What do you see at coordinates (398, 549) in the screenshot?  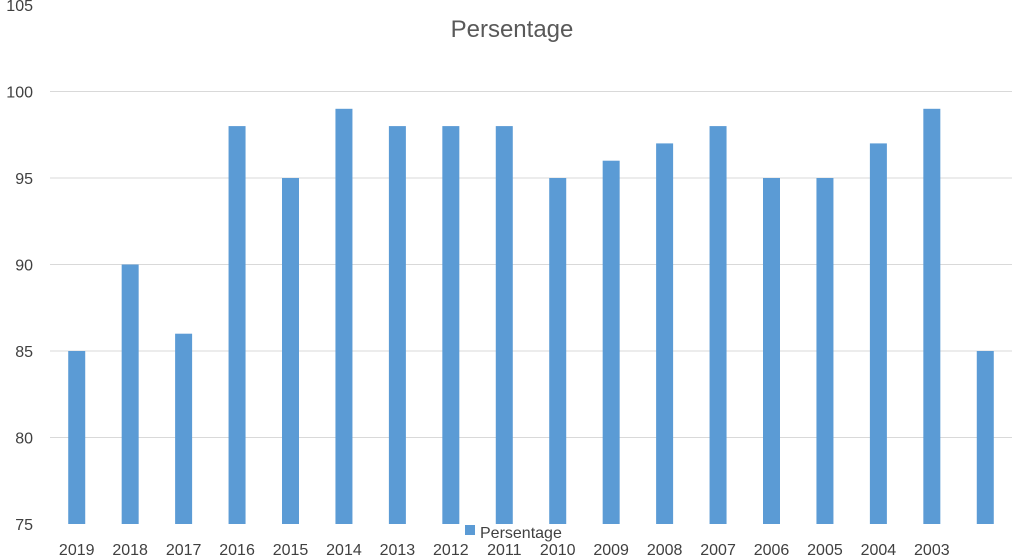 I see `x-tick-label: 2013` at bounding box center [398, 549].